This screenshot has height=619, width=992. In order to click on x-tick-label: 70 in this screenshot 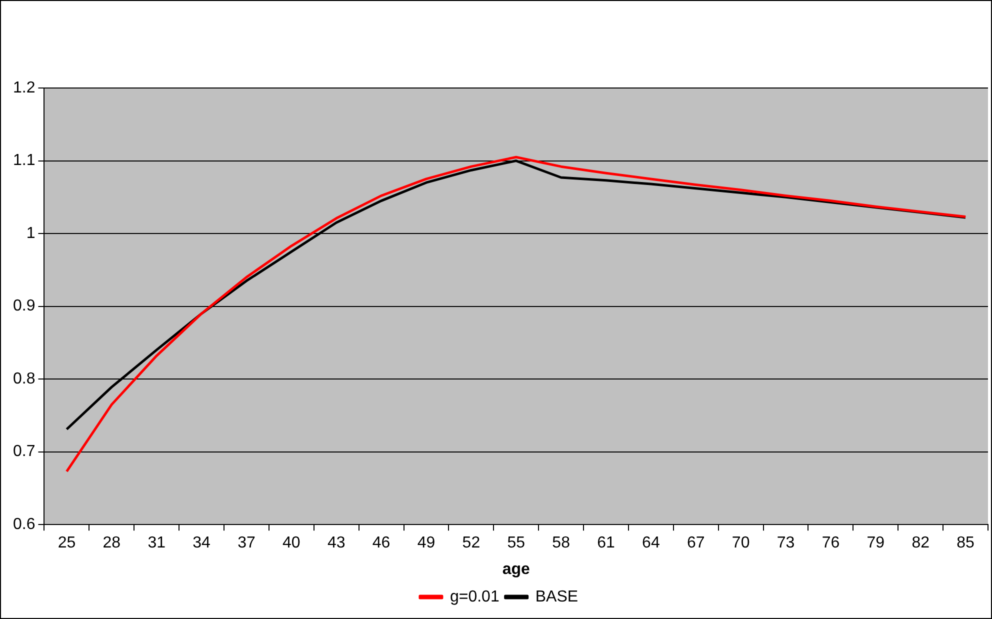, I will do `click(741, 543)`.